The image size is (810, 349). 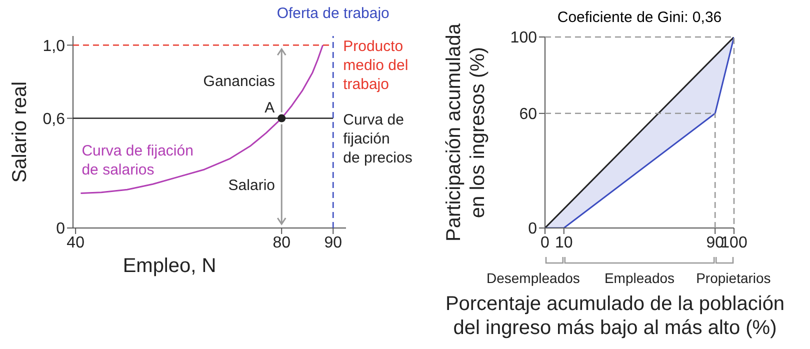 I want to click on x-tick-label: 90, so click(x=333, y=243).